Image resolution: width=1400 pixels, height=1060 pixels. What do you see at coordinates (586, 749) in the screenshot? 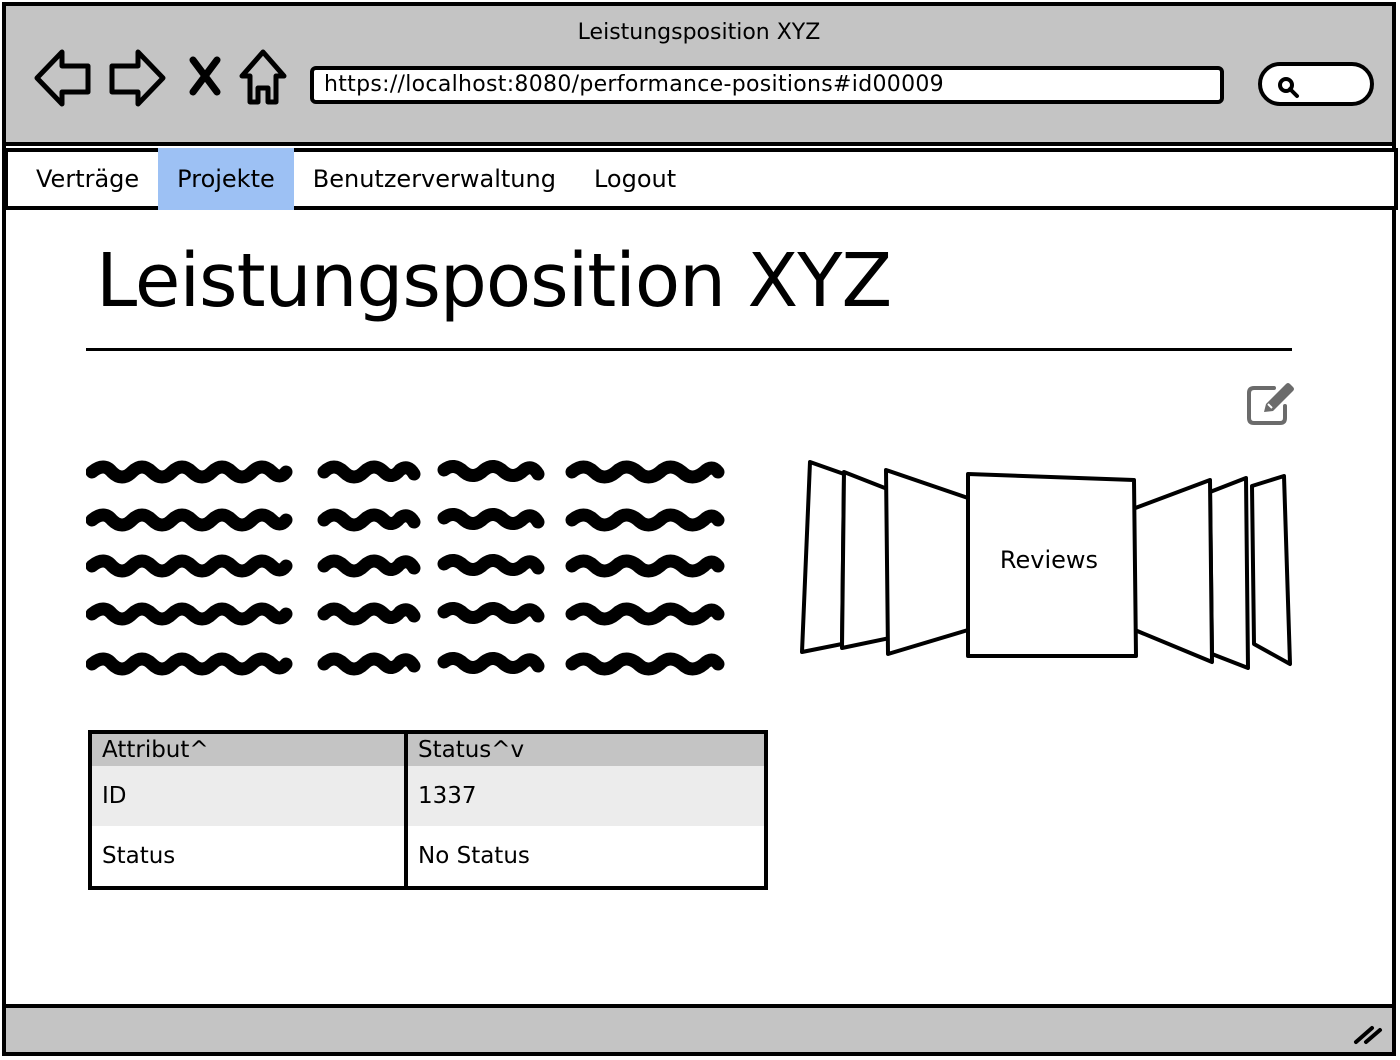
I see `column-header-status: Status^v` at bounding box center [586, 749].